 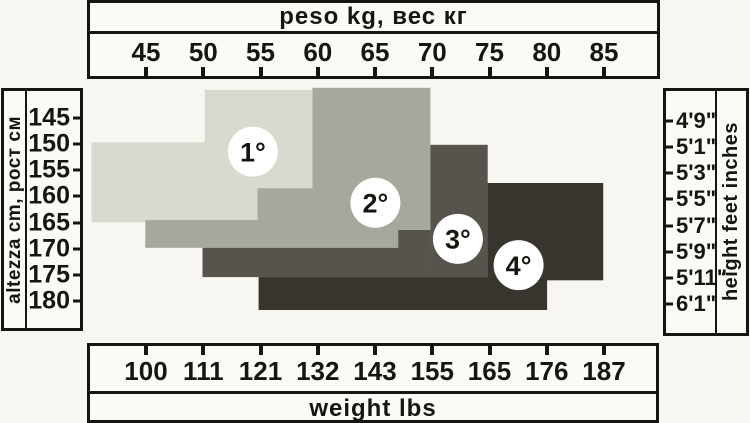 What do you see at coordinates (432, 371) in the screenshot?
I see `lbs-tick-label: 155` at bounding box center [432, 371].